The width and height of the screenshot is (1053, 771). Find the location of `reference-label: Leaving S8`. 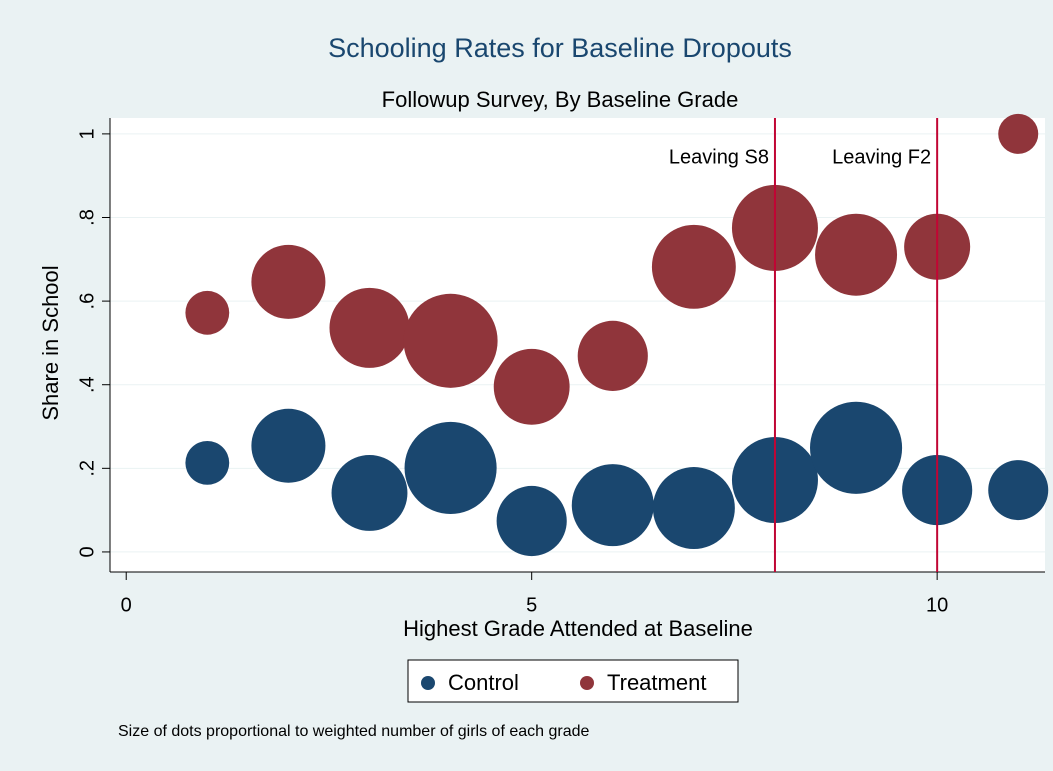

reference-label: Leaving S8 is located at coordinates (719, 157).